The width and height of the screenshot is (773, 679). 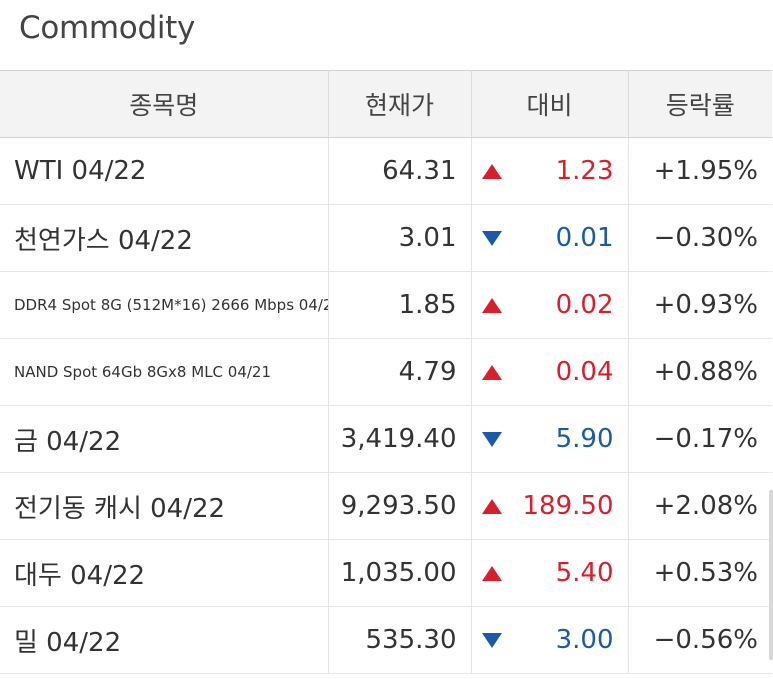 What do you see at coordinates (400, 573) in the screenshot?
I see `current-price: 1,035.00` at bounding box center [400, 573].